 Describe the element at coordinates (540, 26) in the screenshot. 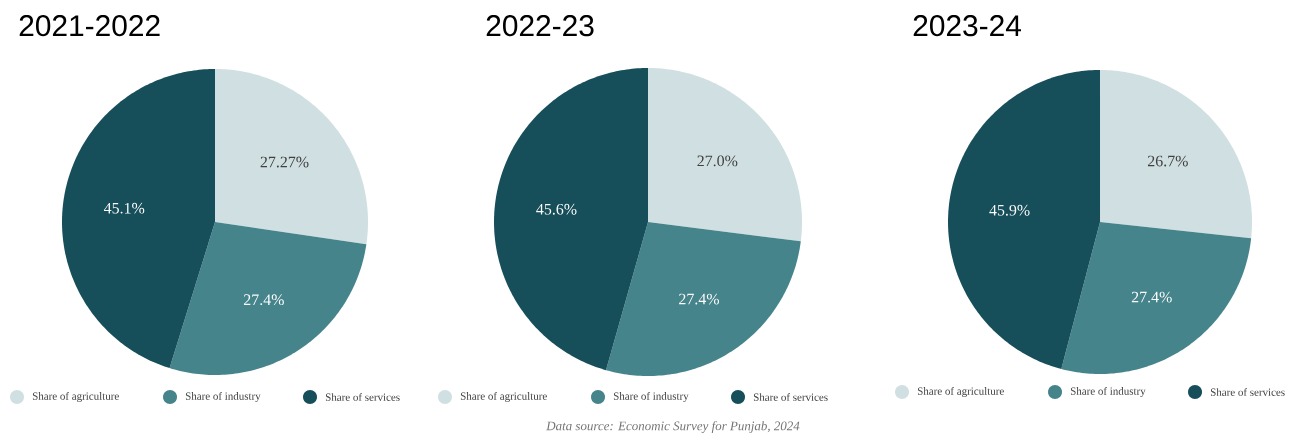

I see `chart-title: 2022-23` at that location.